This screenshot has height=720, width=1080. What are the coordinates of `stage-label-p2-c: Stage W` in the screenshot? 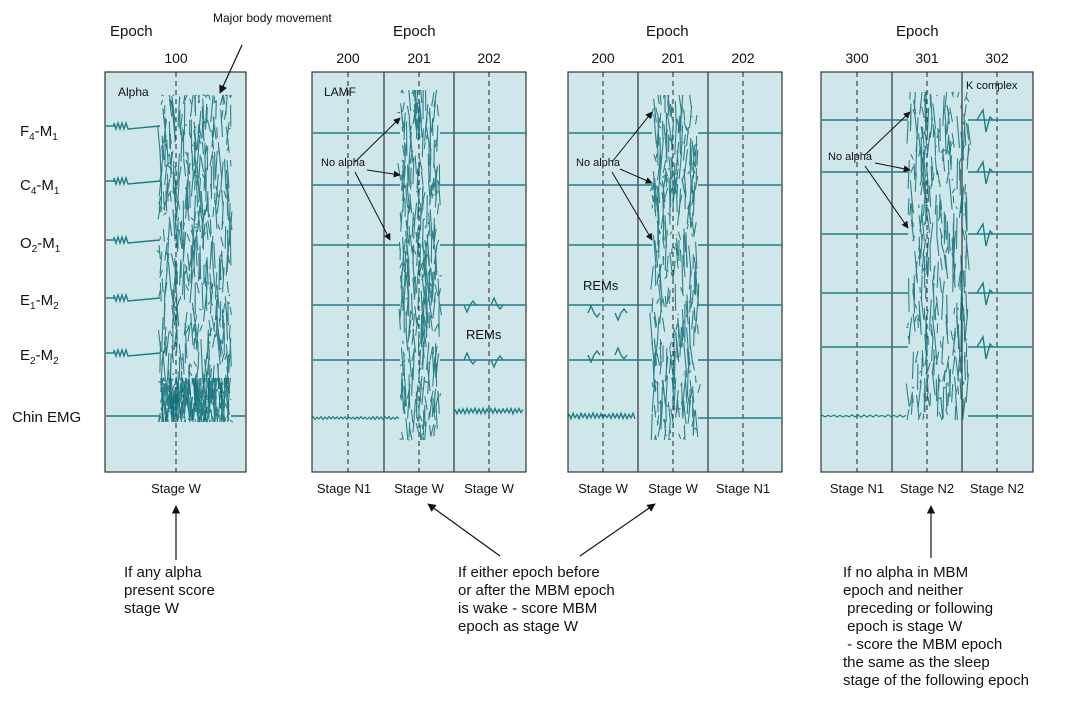 It's located at (489, 488).